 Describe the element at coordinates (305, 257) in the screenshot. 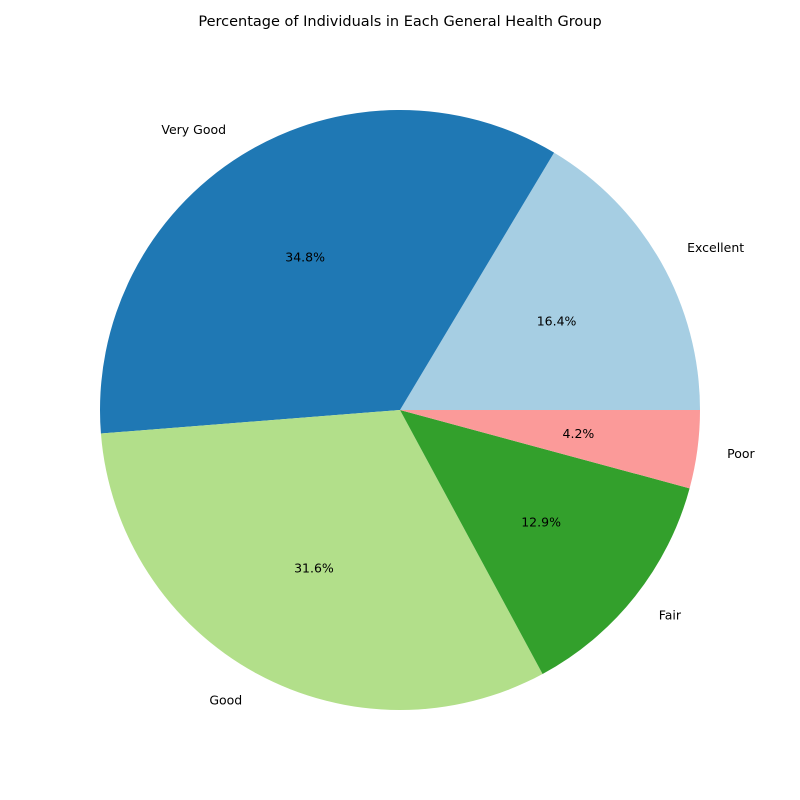

I see `percent-label-very-good: 34.8%` at that location.